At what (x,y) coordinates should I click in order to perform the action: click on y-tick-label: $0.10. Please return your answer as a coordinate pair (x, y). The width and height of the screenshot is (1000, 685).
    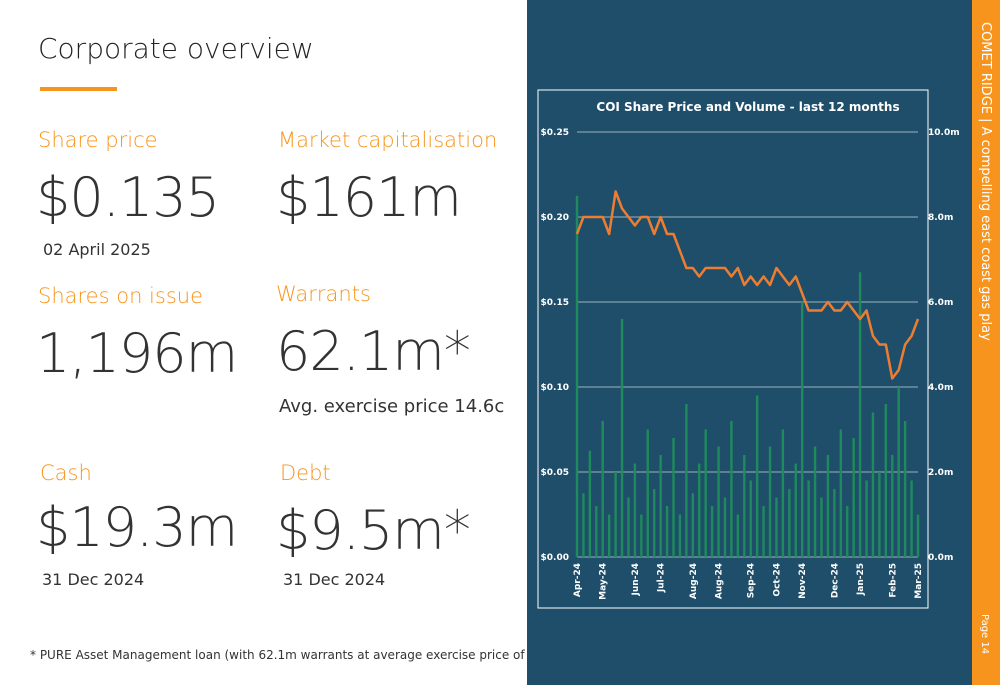
    Looking at the image, I should click on (555, 388).